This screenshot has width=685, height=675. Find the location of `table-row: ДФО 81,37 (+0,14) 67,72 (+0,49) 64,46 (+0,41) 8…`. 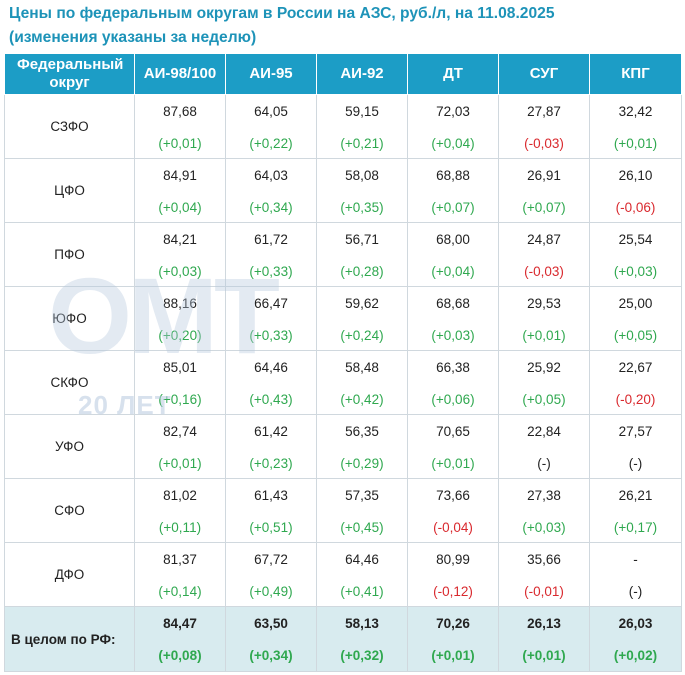

table-row: ДФО 81,37 (+0,14) 67,72 (+0,49) 64,46 (+0,41) 8… is located at coordinates (343, 574).